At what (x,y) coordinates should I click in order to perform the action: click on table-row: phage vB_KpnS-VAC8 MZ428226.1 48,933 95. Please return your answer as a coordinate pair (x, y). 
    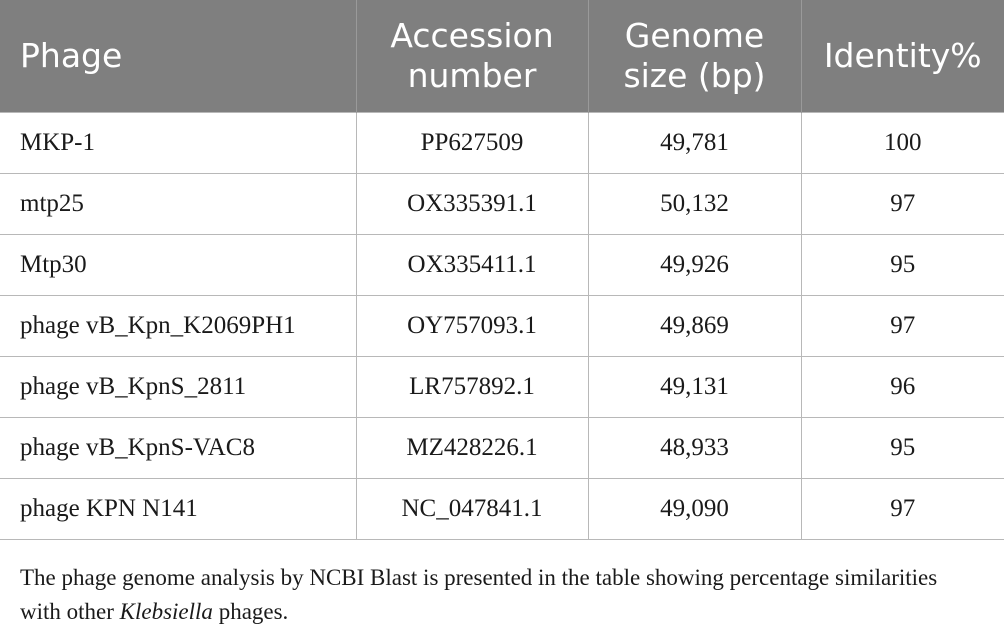
    Looking at the image, I should click on (502, 448).